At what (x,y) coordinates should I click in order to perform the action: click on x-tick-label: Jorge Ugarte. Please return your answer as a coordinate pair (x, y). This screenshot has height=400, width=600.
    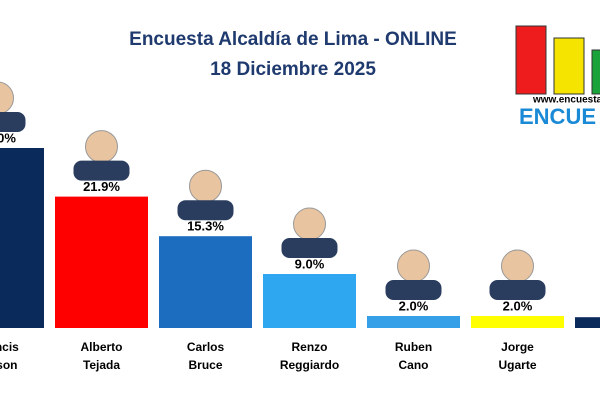
    Looking at the image, I should click on (517, 356).